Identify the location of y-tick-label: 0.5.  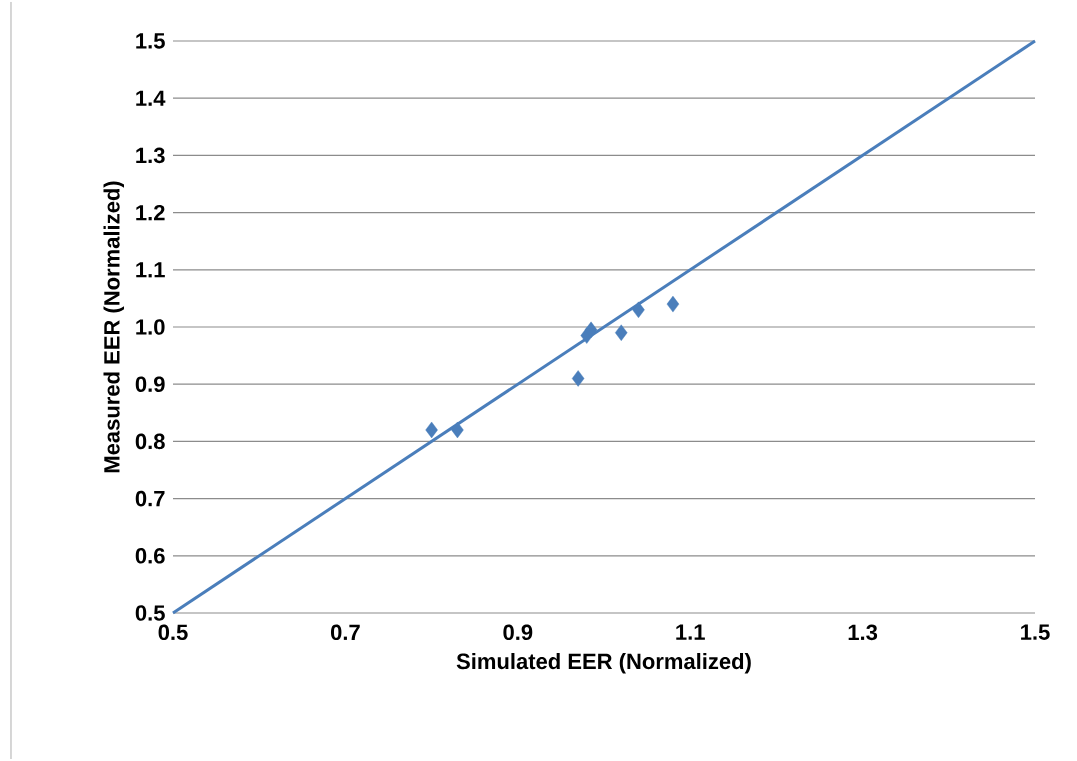
(150, 613).